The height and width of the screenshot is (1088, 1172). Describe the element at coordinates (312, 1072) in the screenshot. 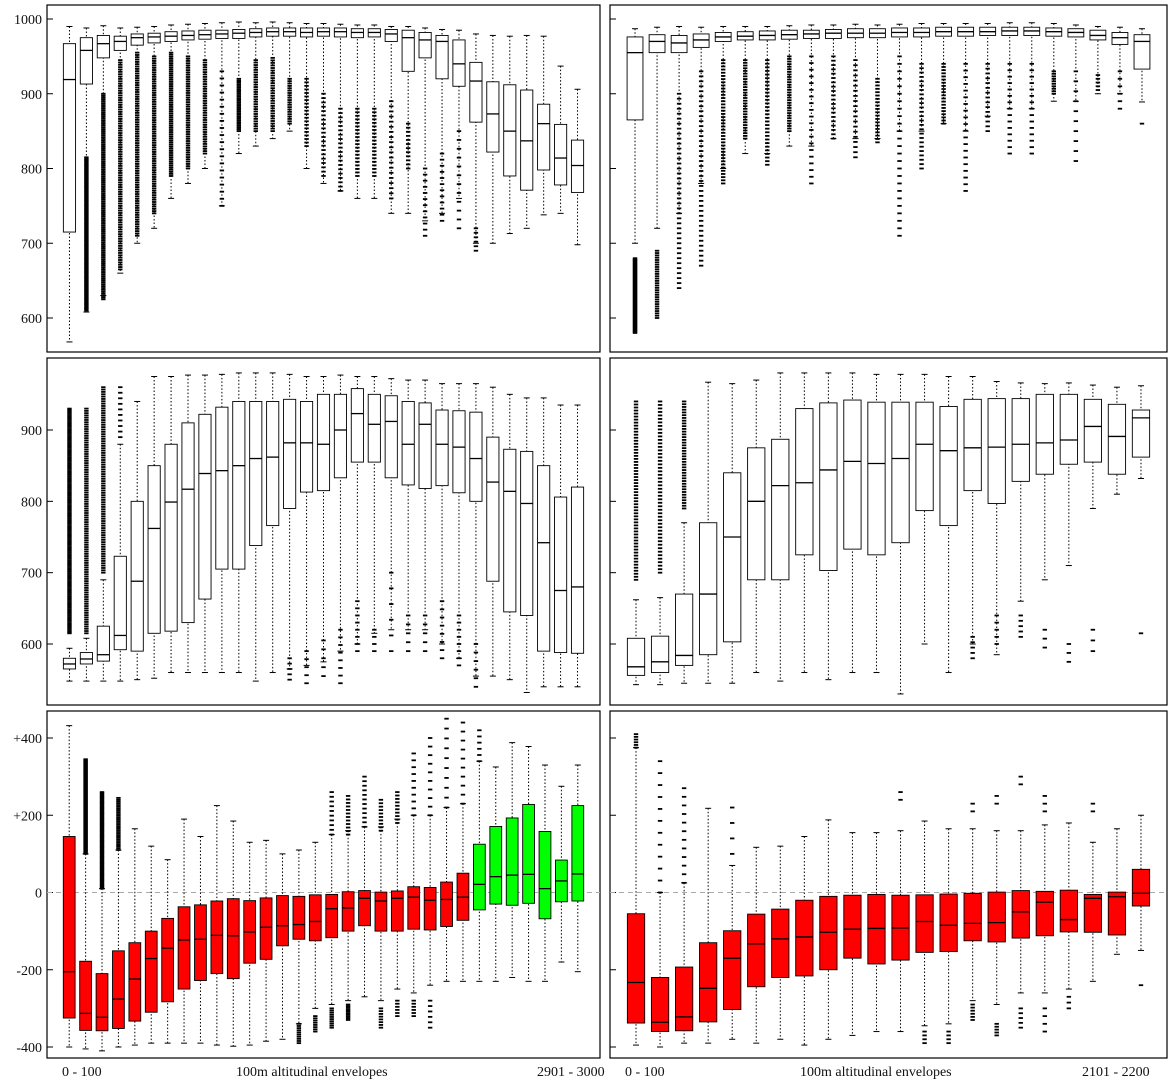

I see `x-axis-label: 100m altitudinal envelopes` at that location.